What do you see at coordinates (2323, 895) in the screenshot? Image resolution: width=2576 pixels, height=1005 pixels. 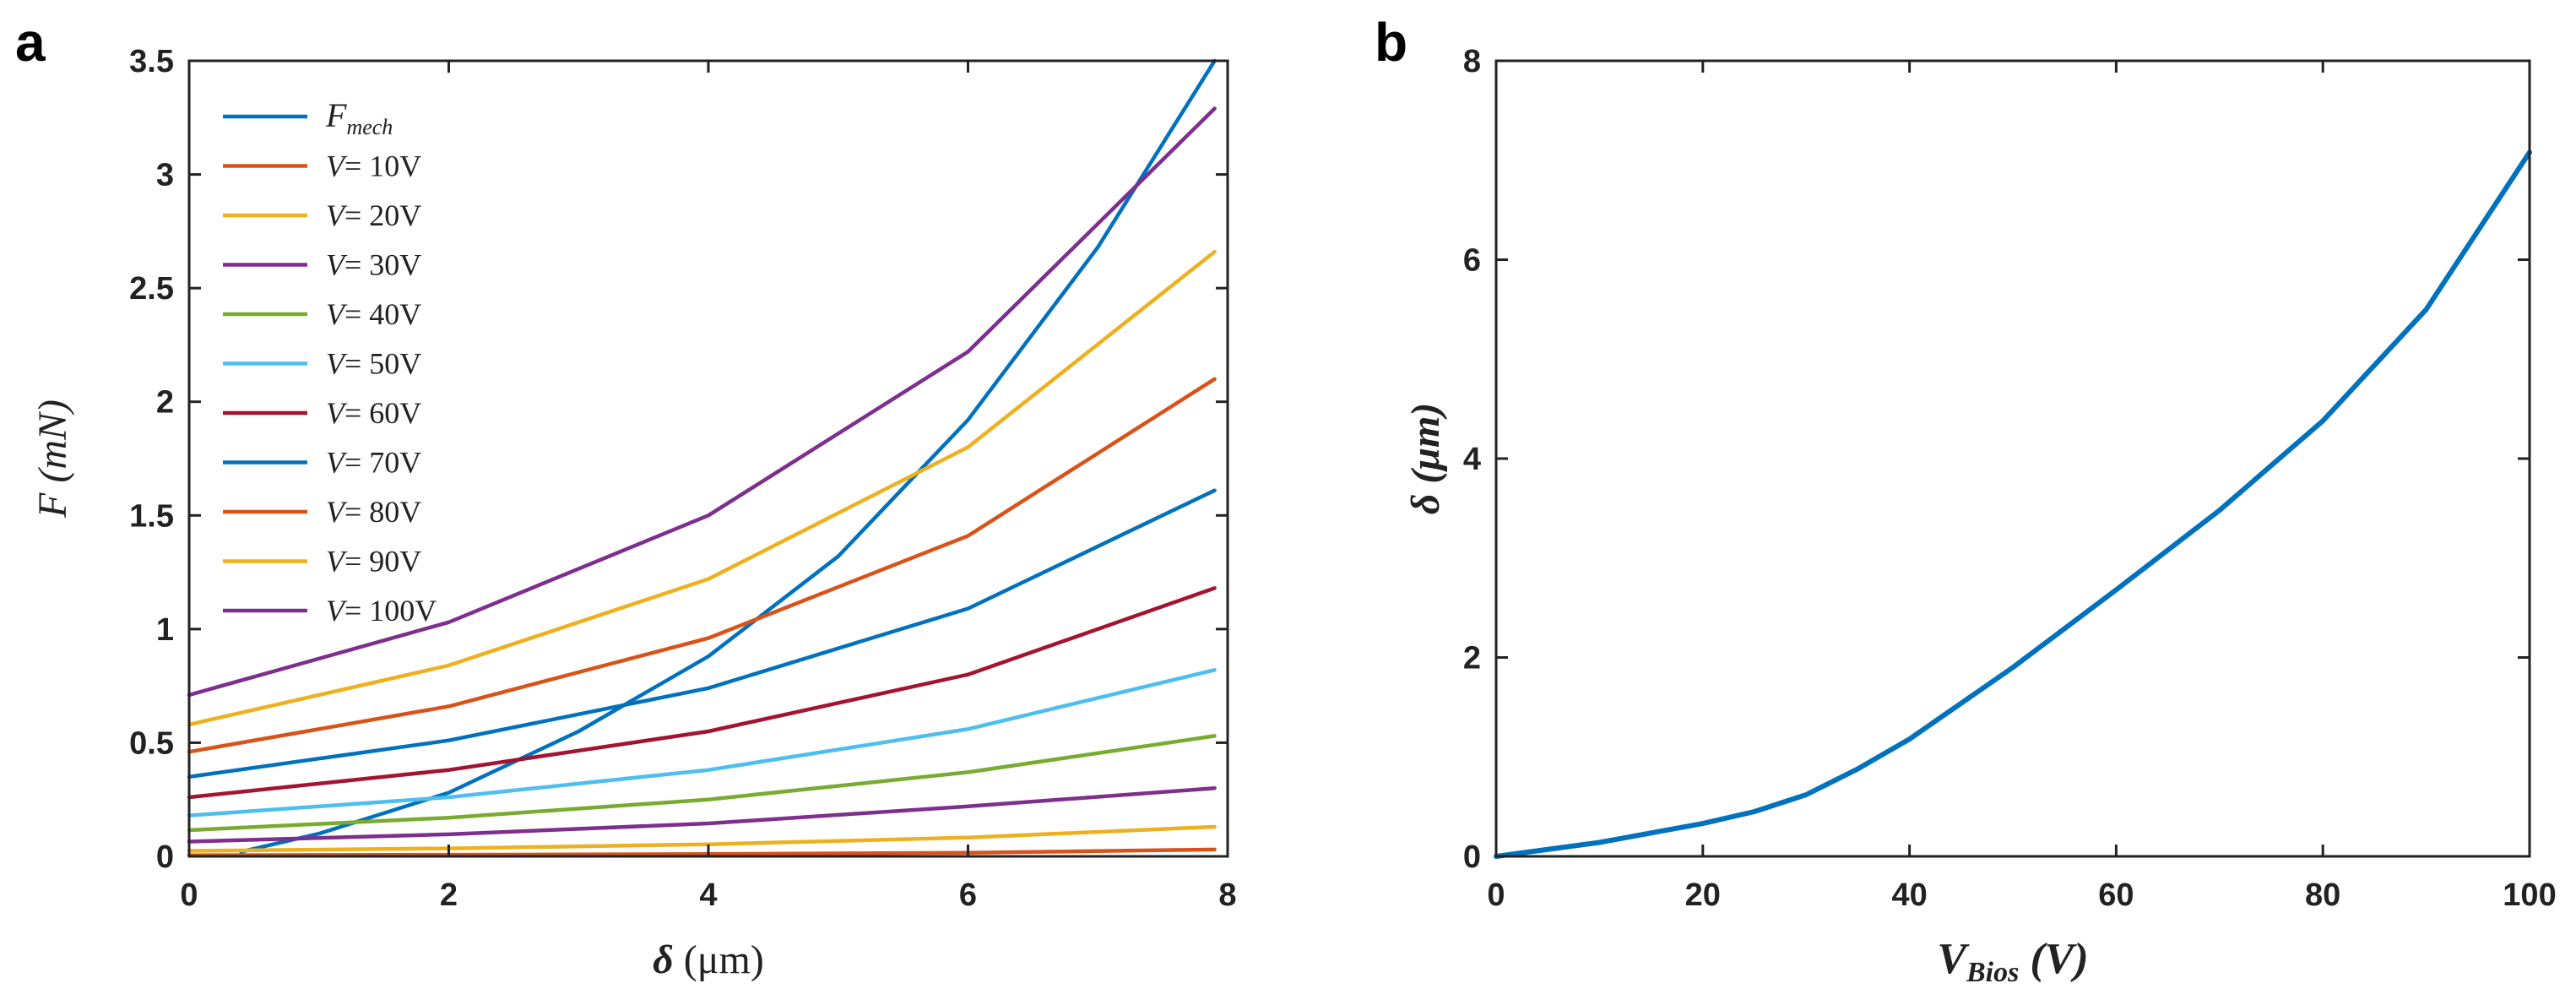 I see `x-tick-label-4: 80` at bounding box center [2323, 895].